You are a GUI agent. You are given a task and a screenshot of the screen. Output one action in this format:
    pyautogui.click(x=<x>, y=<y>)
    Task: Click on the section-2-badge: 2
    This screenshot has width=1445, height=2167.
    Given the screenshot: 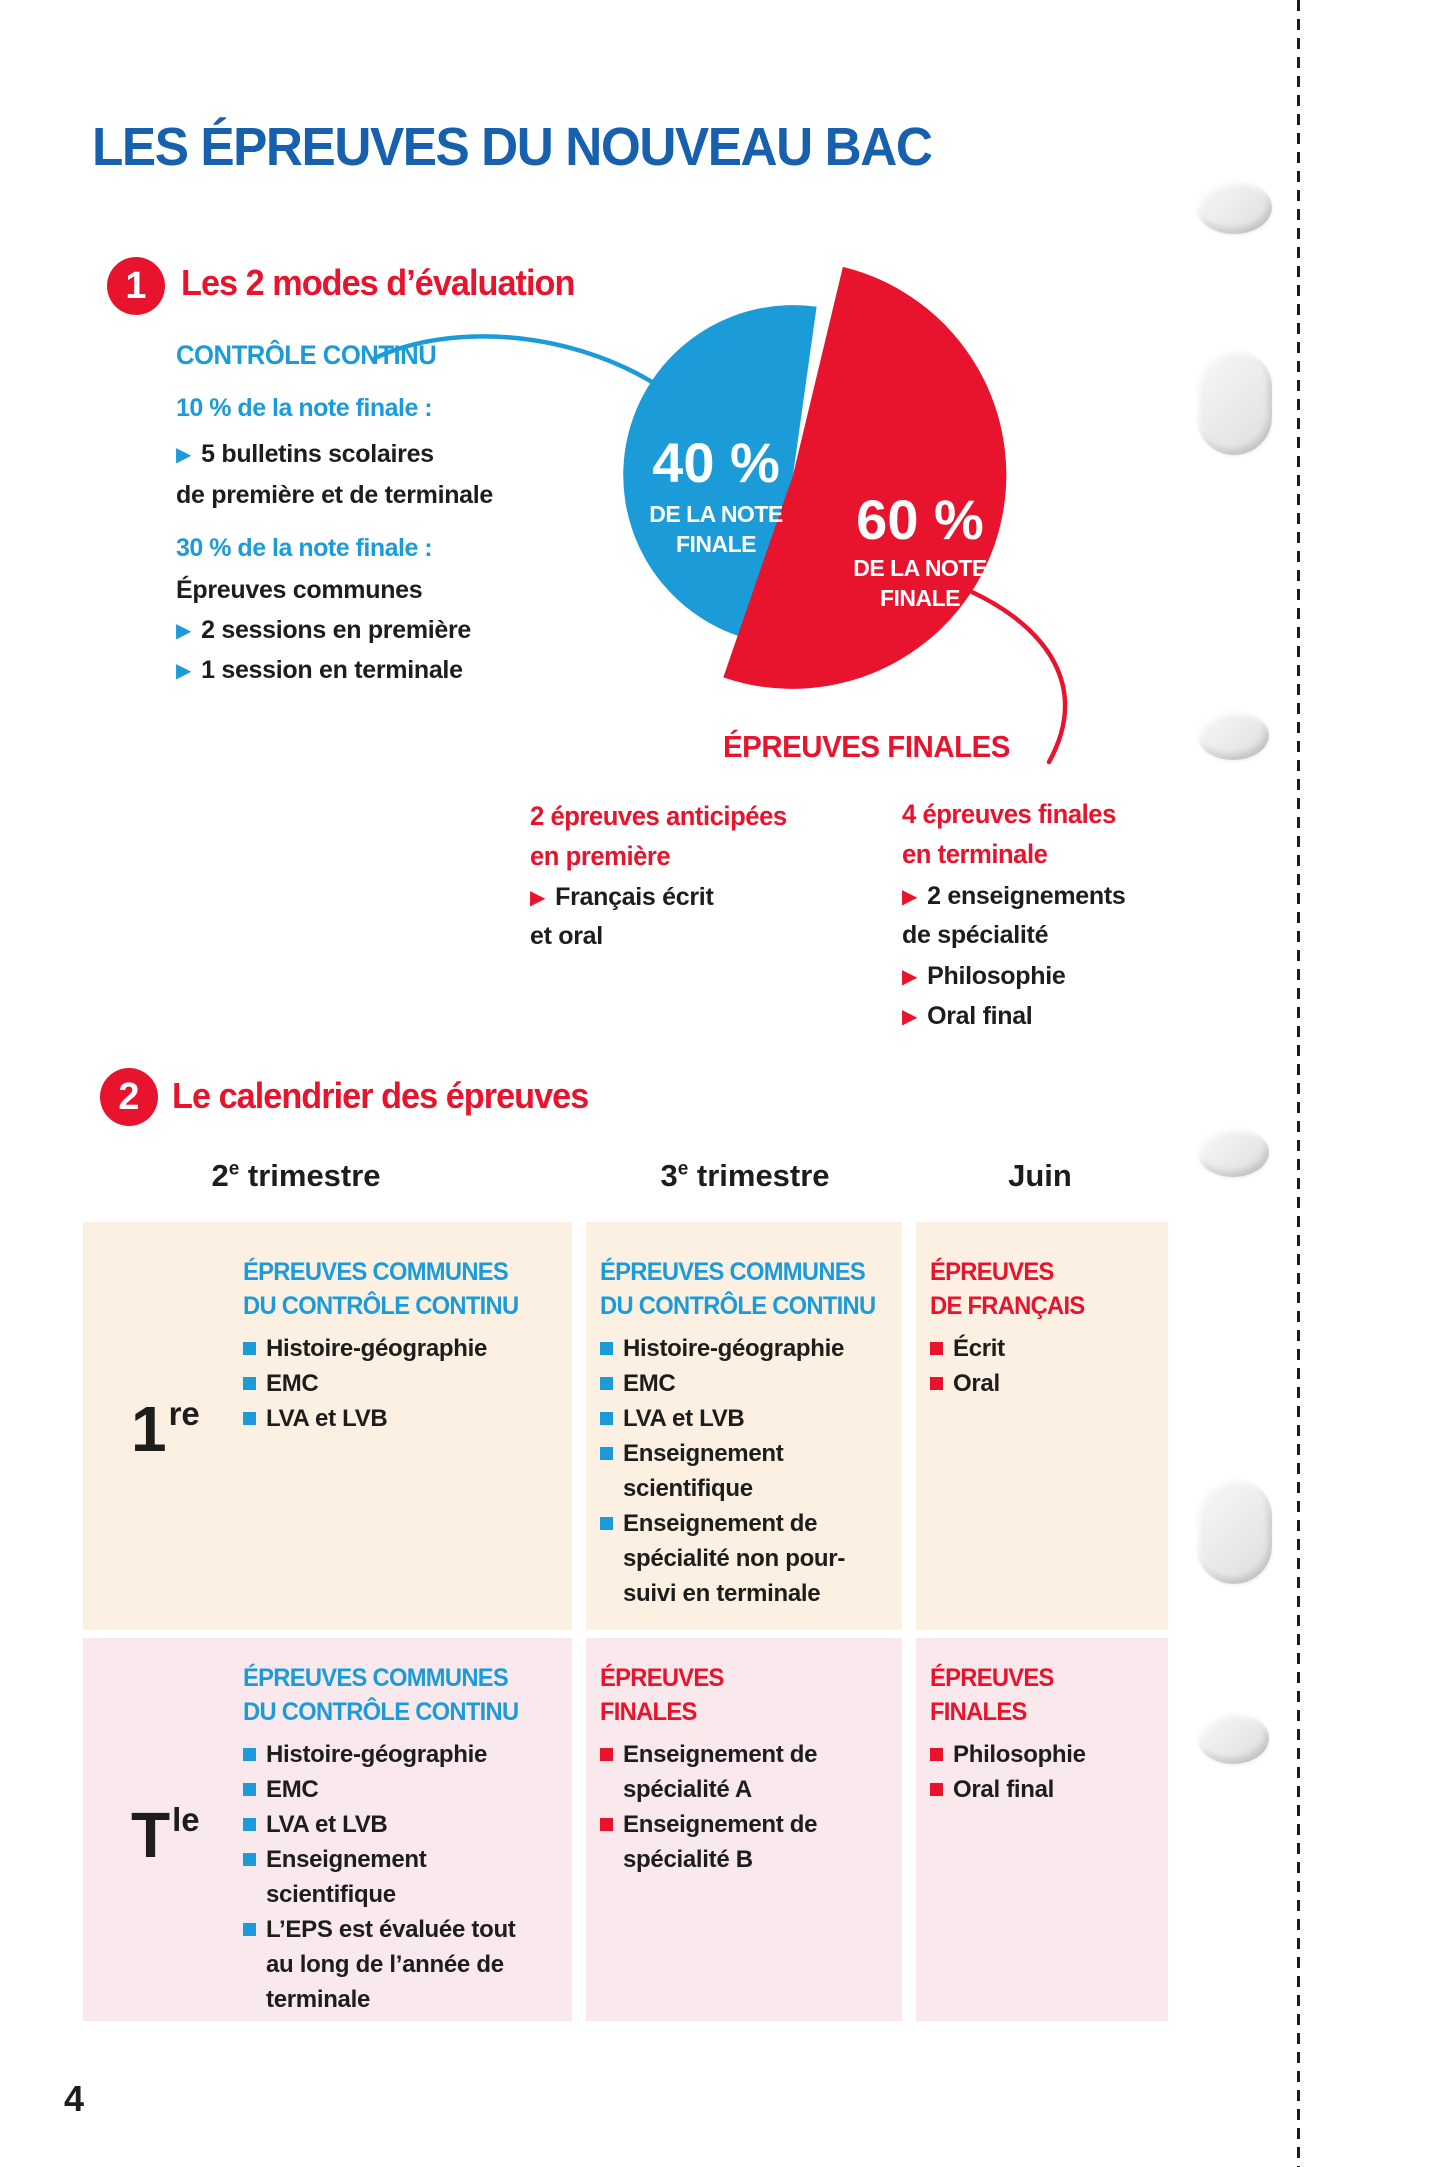 What is the action you would take?
    pyautogui.click(x=129, y=1097)
    